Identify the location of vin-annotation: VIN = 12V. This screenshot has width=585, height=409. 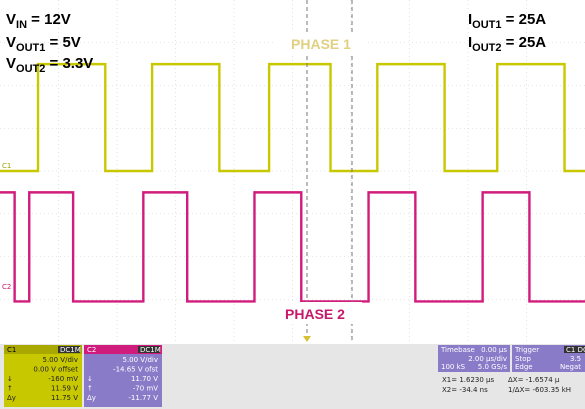
(38, 21).